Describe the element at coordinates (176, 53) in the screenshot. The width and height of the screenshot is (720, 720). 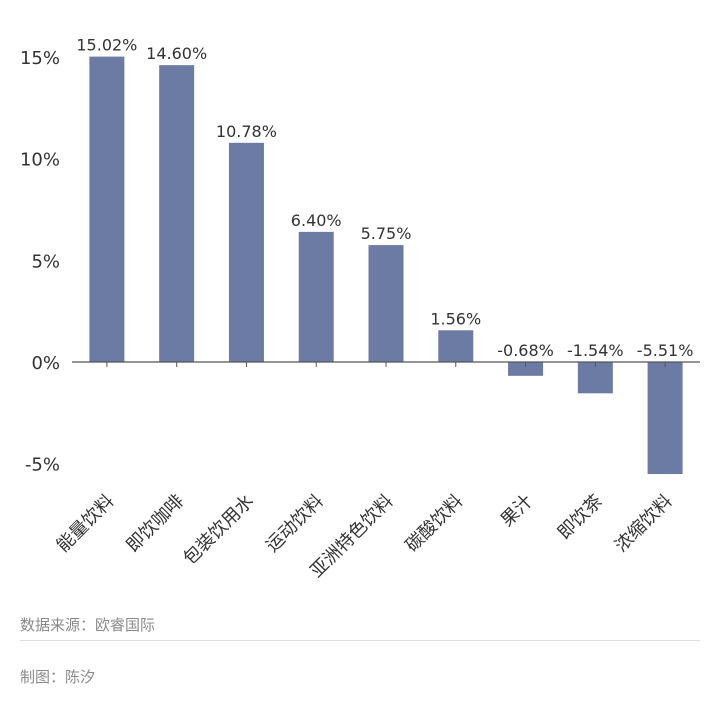
I see `data-label: 14.60%` at that location.